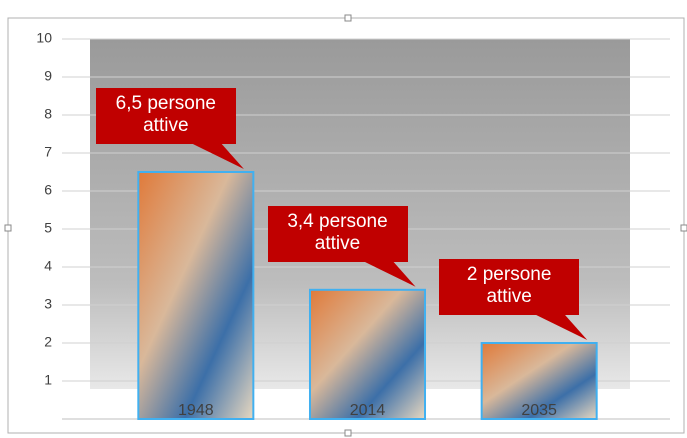  Describe the element at coordinates (48, 304) in the screenshot. I see `y-tick-label: 3` at that location.